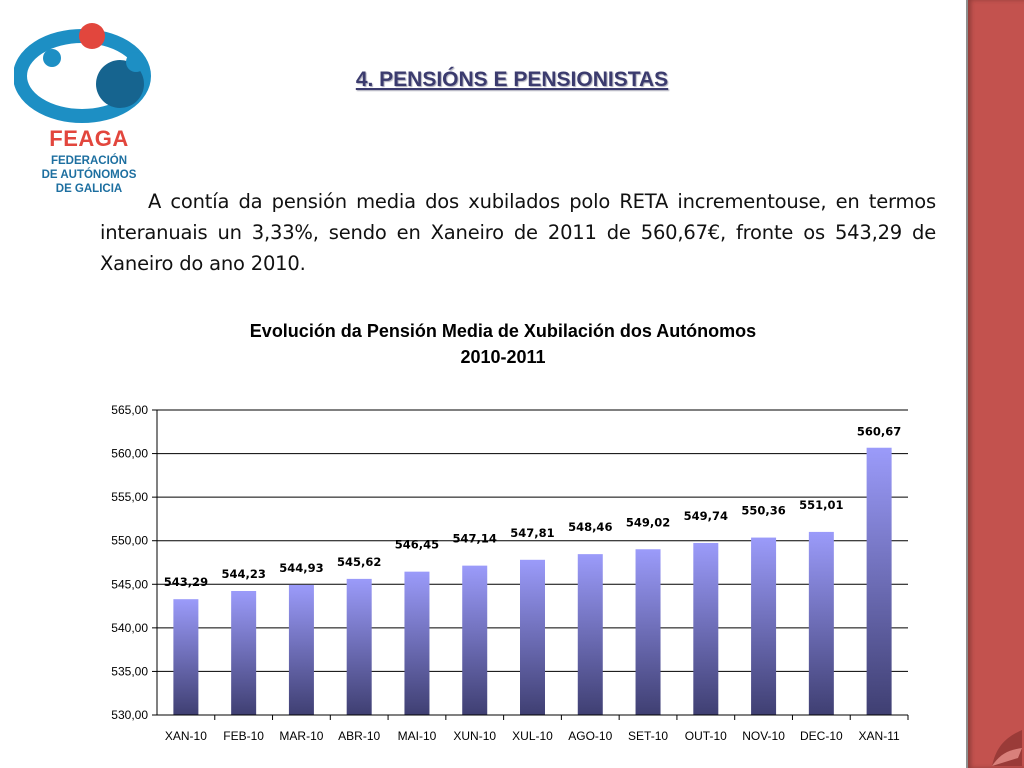 The image size is (1024, 768). I want to click on x-tick-label: FEB-10, so click(243, 736).